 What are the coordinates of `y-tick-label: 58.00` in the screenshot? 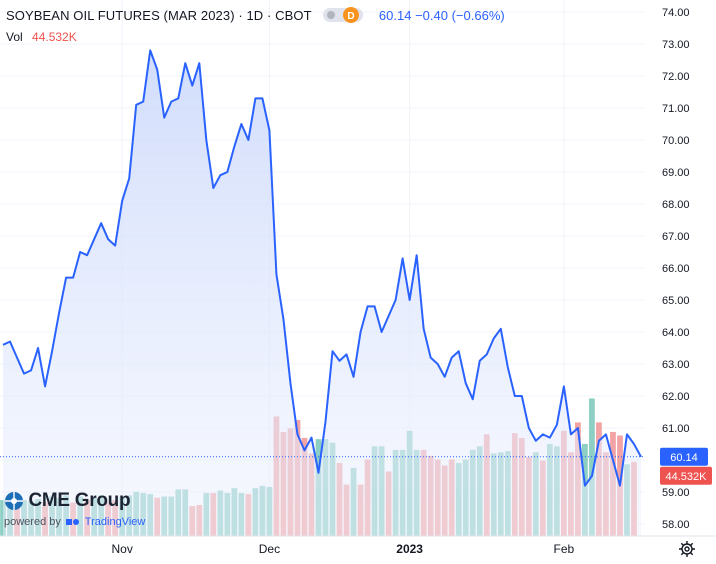 It's located at (676, 525).